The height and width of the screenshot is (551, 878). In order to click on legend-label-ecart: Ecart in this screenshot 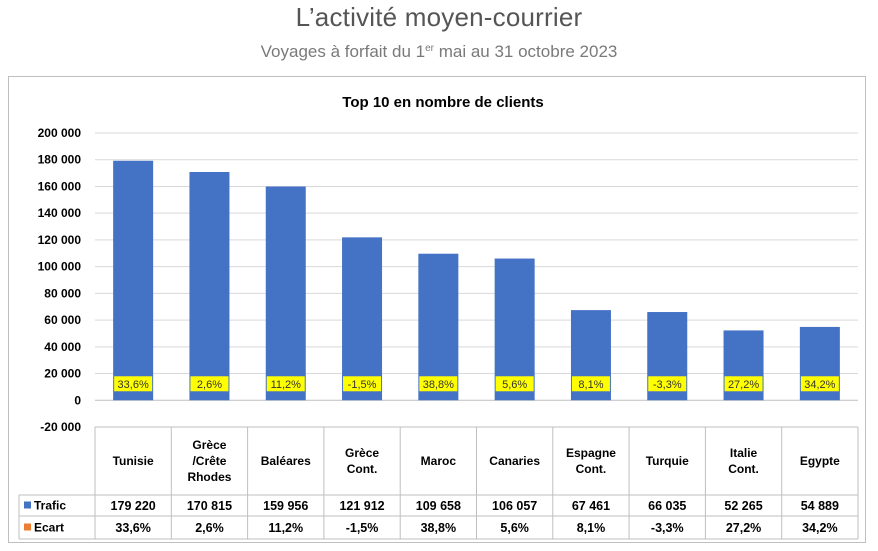, I will do `click(49, 528)`.